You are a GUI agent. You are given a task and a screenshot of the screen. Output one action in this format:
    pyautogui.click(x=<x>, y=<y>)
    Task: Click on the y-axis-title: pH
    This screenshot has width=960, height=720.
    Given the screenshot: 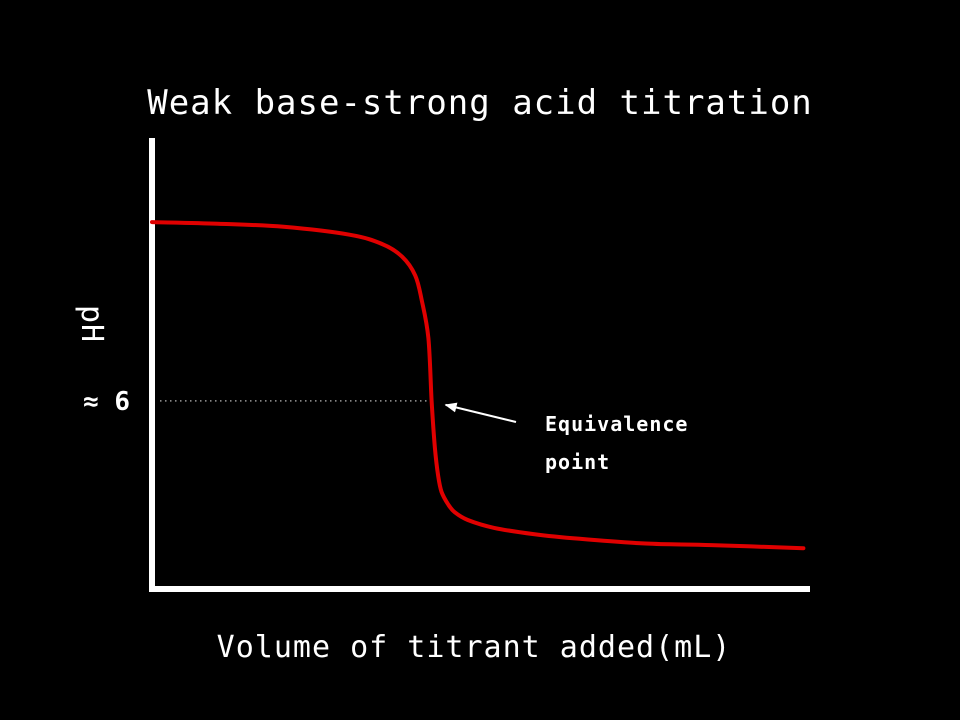 What is the action you would take?
    pyautogui.click(x=91, y=324)
    